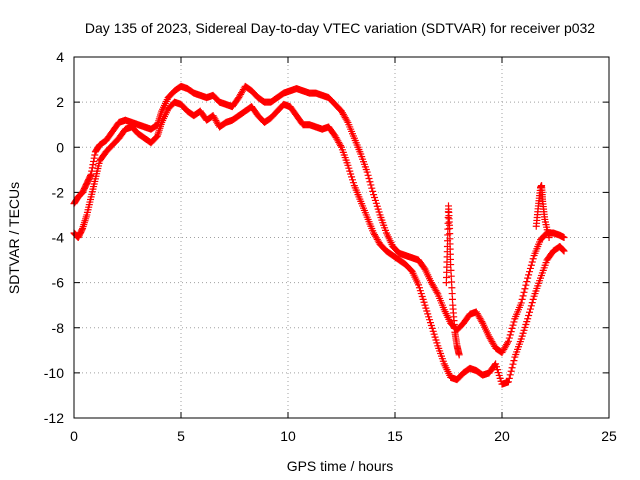  What do you see at coordinates (181, 436) in the screenshot?
I see `x-tick-label: 5` at bounding box center [181, 436].